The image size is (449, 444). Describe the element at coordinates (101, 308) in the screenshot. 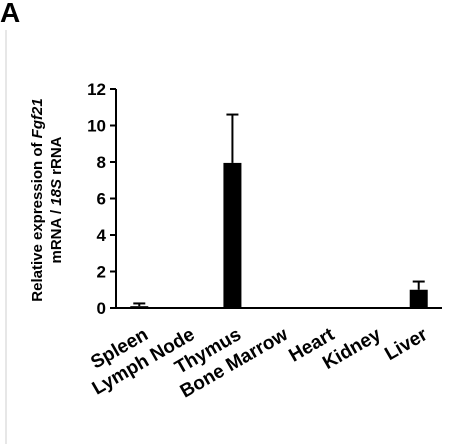

I see `y-tick-label: 0` at that location.